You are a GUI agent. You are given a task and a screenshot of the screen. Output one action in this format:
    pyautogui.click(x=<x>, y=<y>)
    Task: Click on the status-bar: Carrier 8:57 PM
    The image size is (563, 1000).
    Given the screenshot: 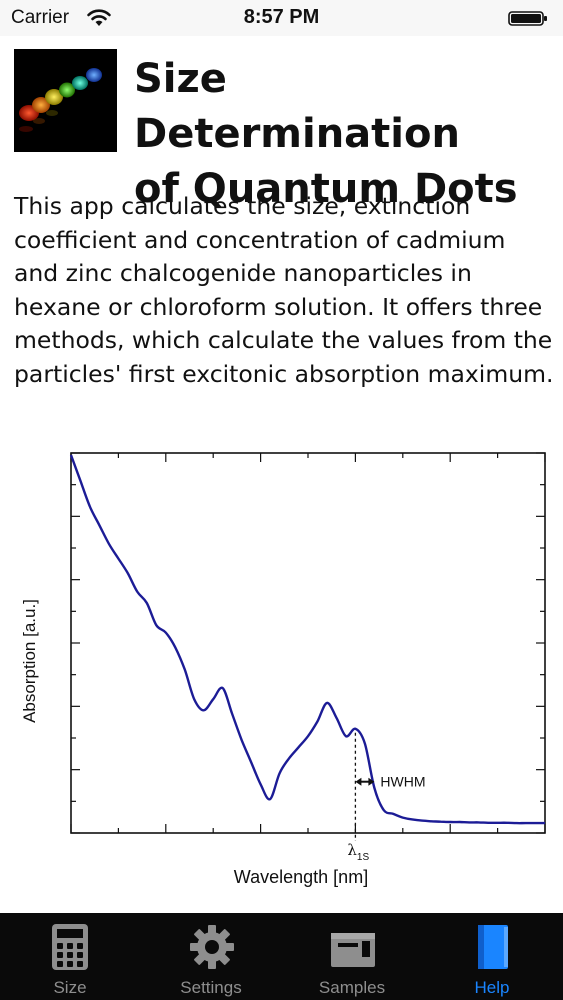 What is the action you would take?
    pyautogui.click(x=281, y=18)
    